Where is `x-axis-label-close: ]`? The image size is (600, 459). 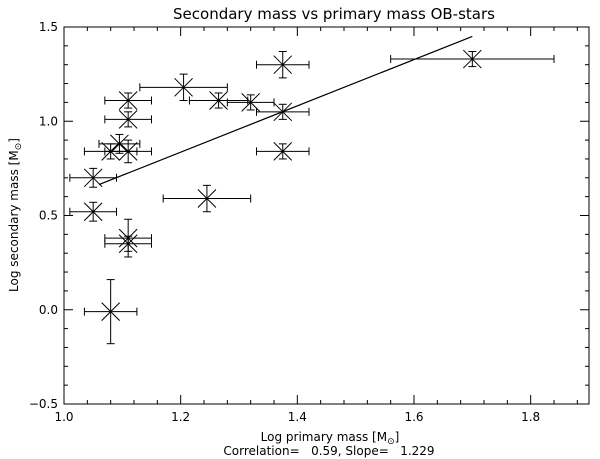 x-axis-label-close: ] is located at coordinates (397, 437).